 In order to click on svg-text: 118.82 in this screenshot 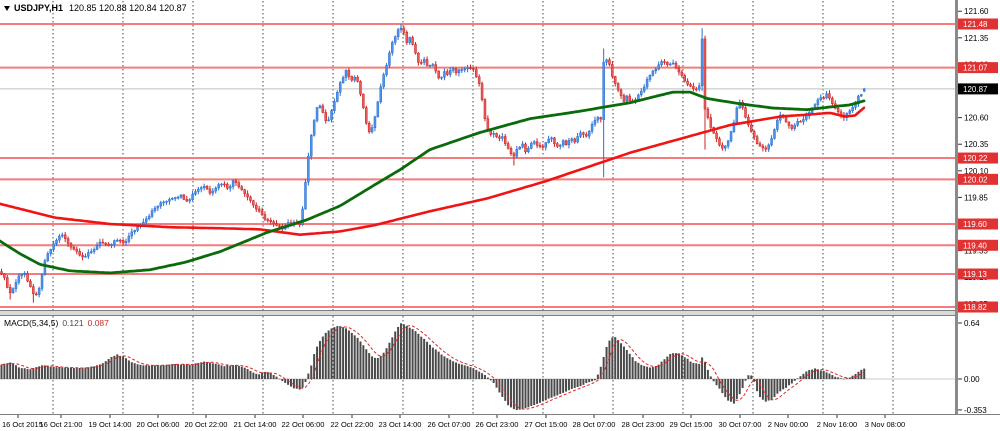, I will do `click(975, 307)`.